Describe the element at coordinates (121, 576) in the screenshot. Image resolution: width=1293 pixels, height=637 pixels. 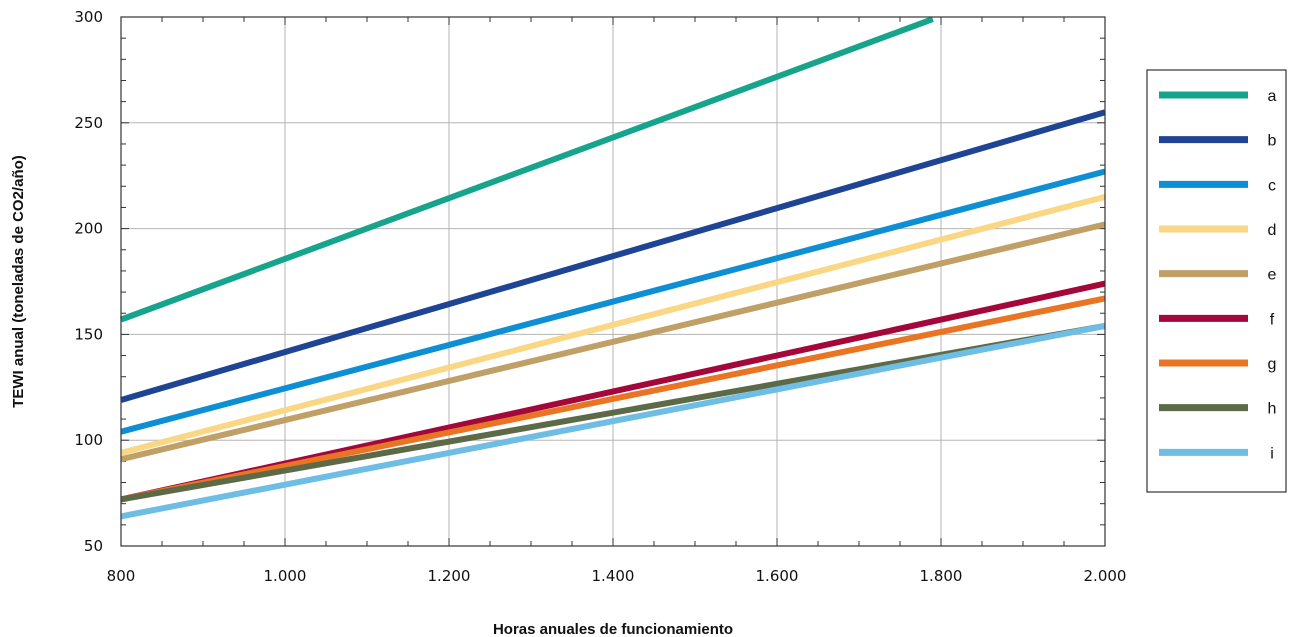
I see `x-tick-label: 800` at that location.